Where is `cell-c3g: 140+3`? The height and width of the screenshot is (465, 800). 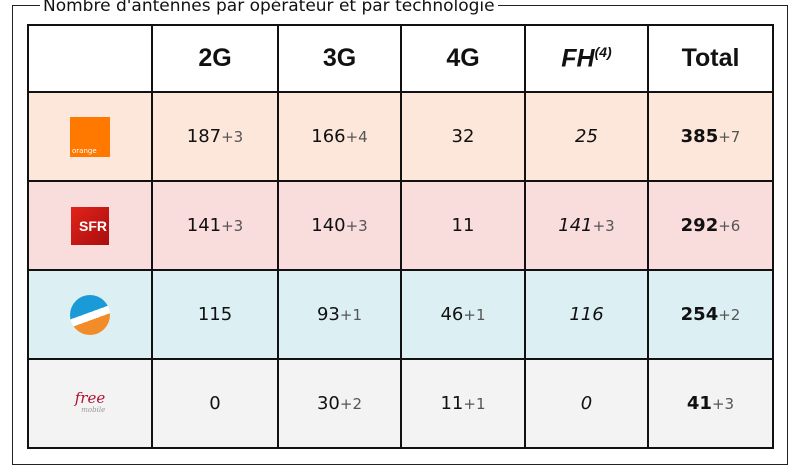
cell-c3g: 140+3 is located at coordinates (339, 225).